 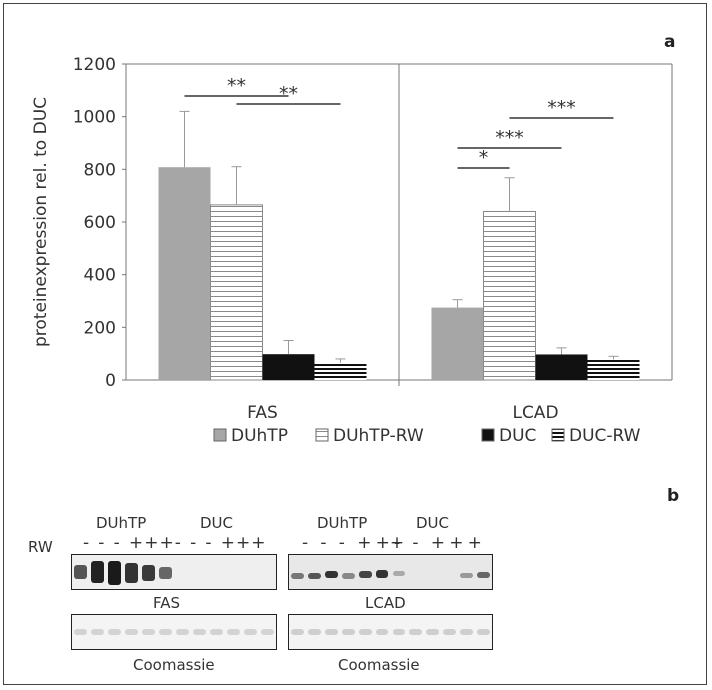 I want to click on x-tick-label: LCAD, so click(x=535, y=413).